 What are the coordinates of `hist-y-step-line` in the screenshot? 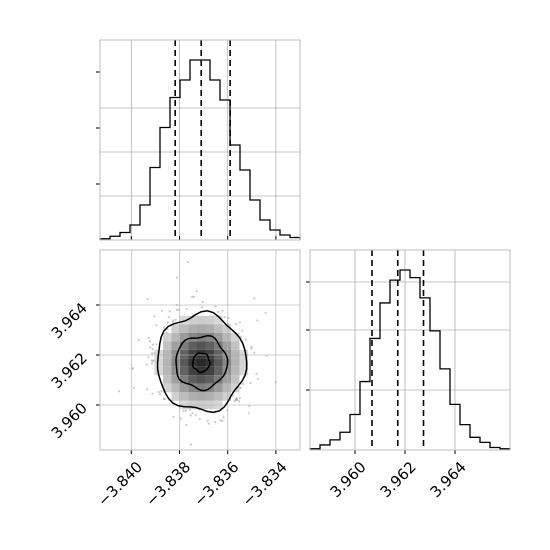 It's located at (410, 359).